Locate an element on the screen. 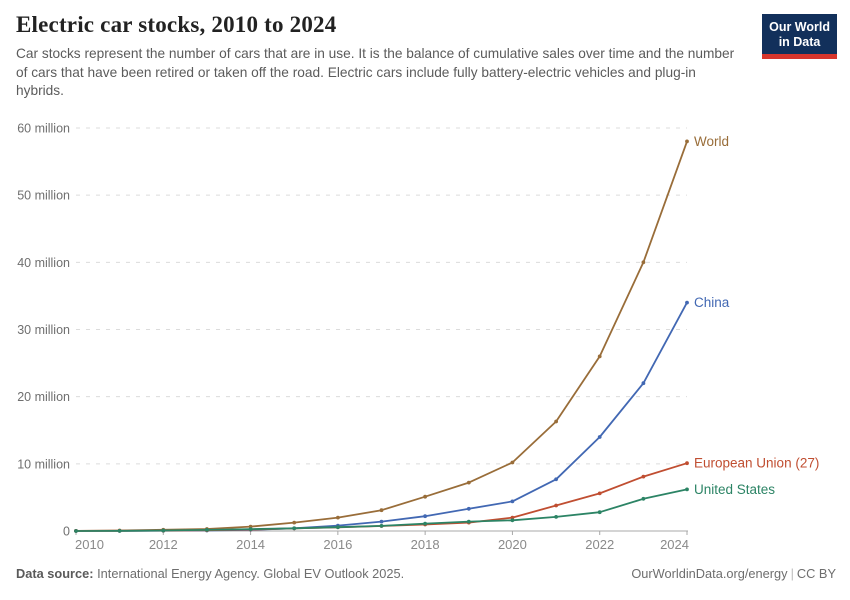  data-point-united-states-2023 is located at coordinates (643, 498).